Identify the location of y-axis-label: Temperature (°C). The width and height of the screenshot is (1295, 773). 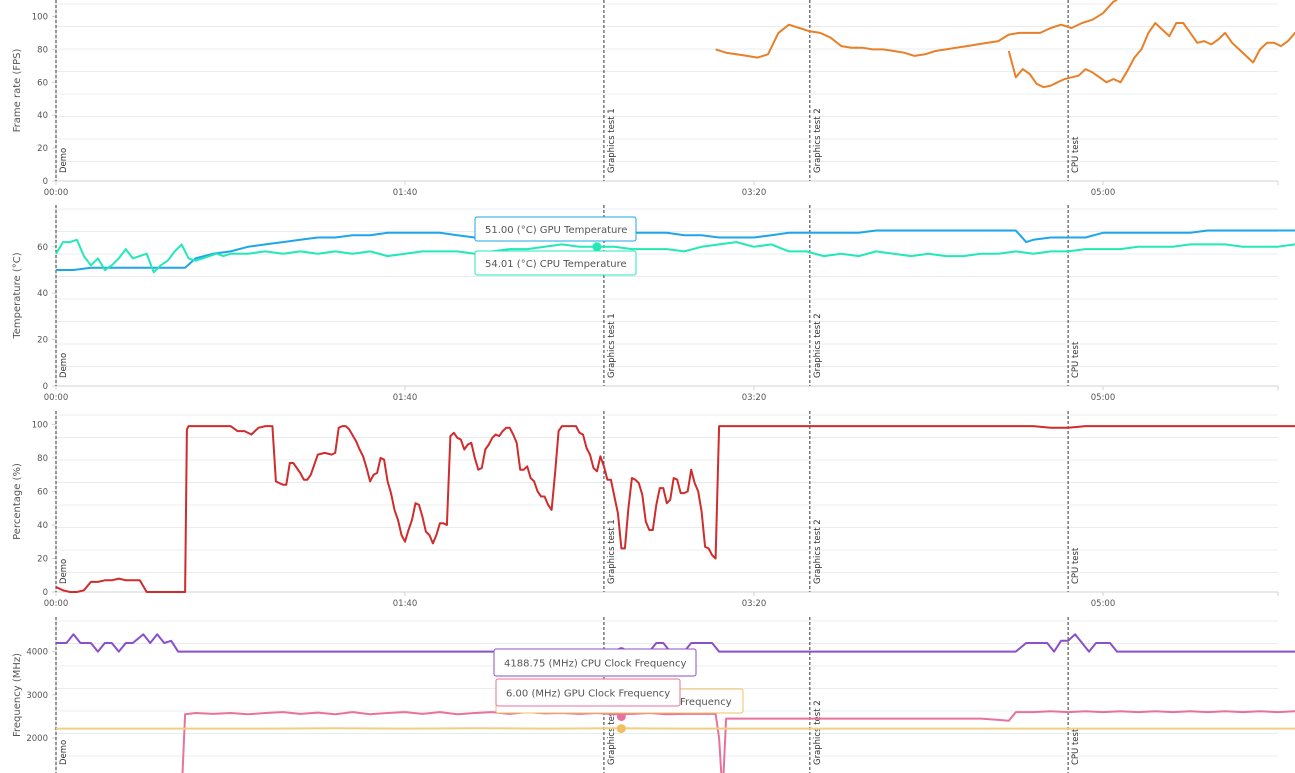
(17, 295).